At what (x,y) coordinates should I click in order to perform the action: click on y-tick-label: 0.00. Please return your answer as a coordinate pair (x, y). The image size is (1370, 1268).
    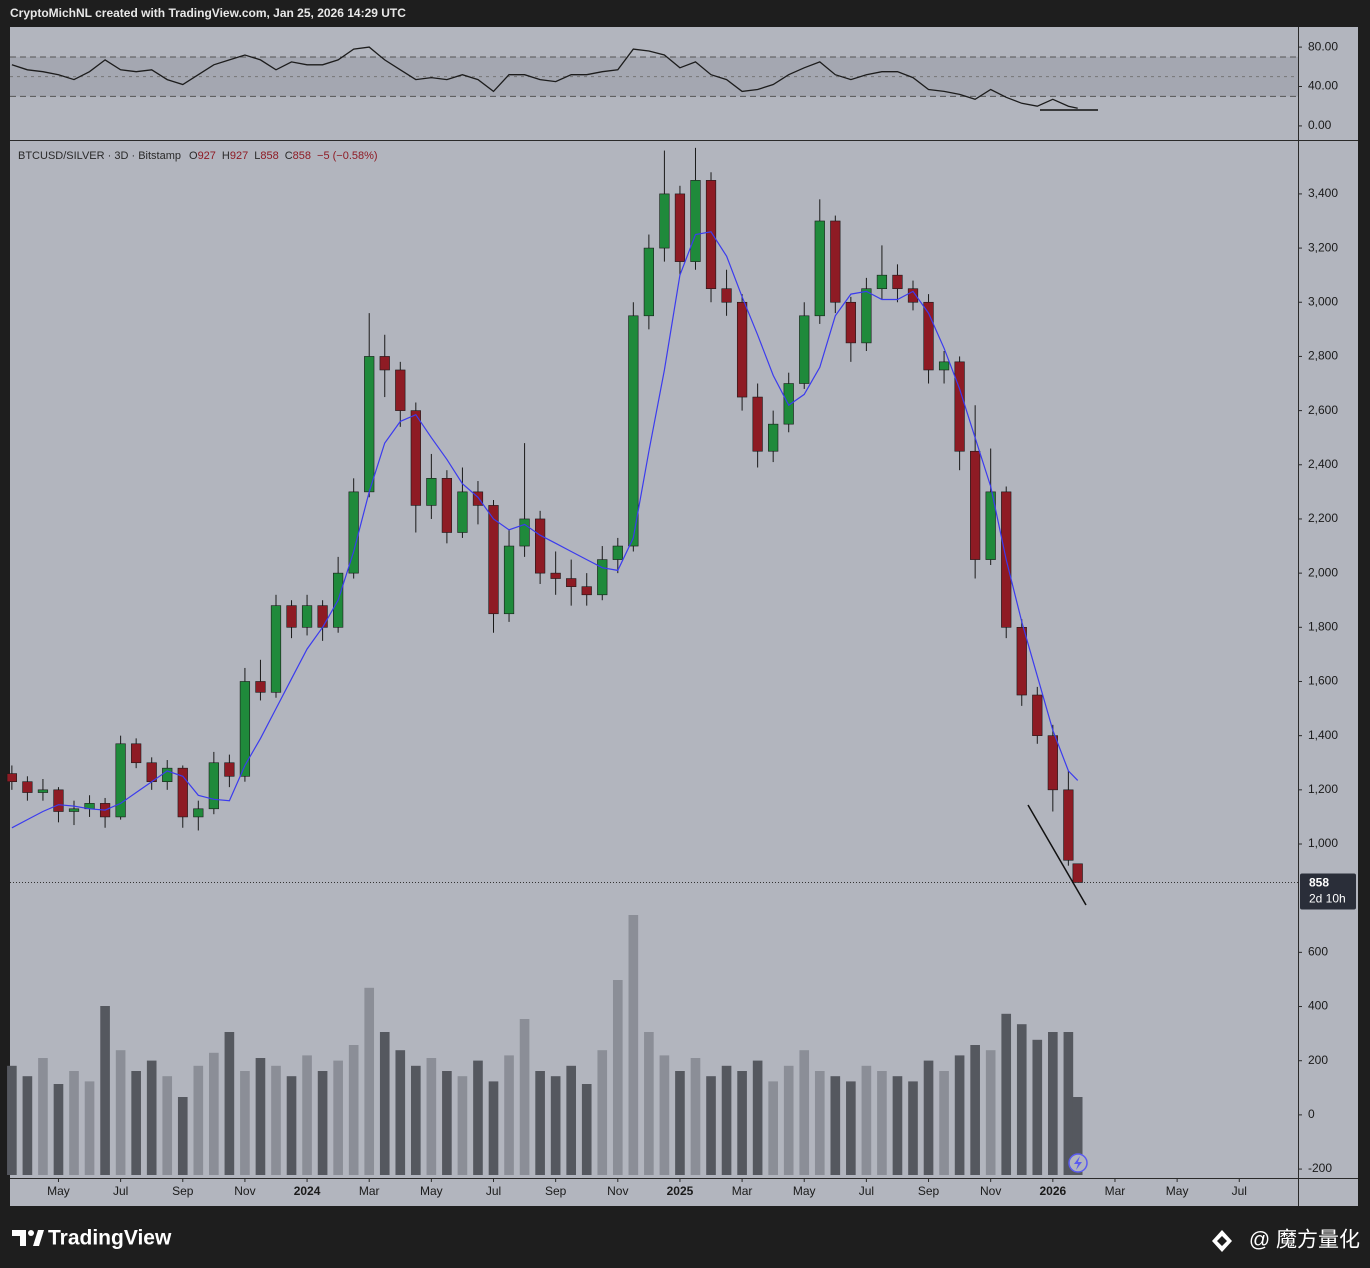
    Looking at the image, I should click on (1320, 125).